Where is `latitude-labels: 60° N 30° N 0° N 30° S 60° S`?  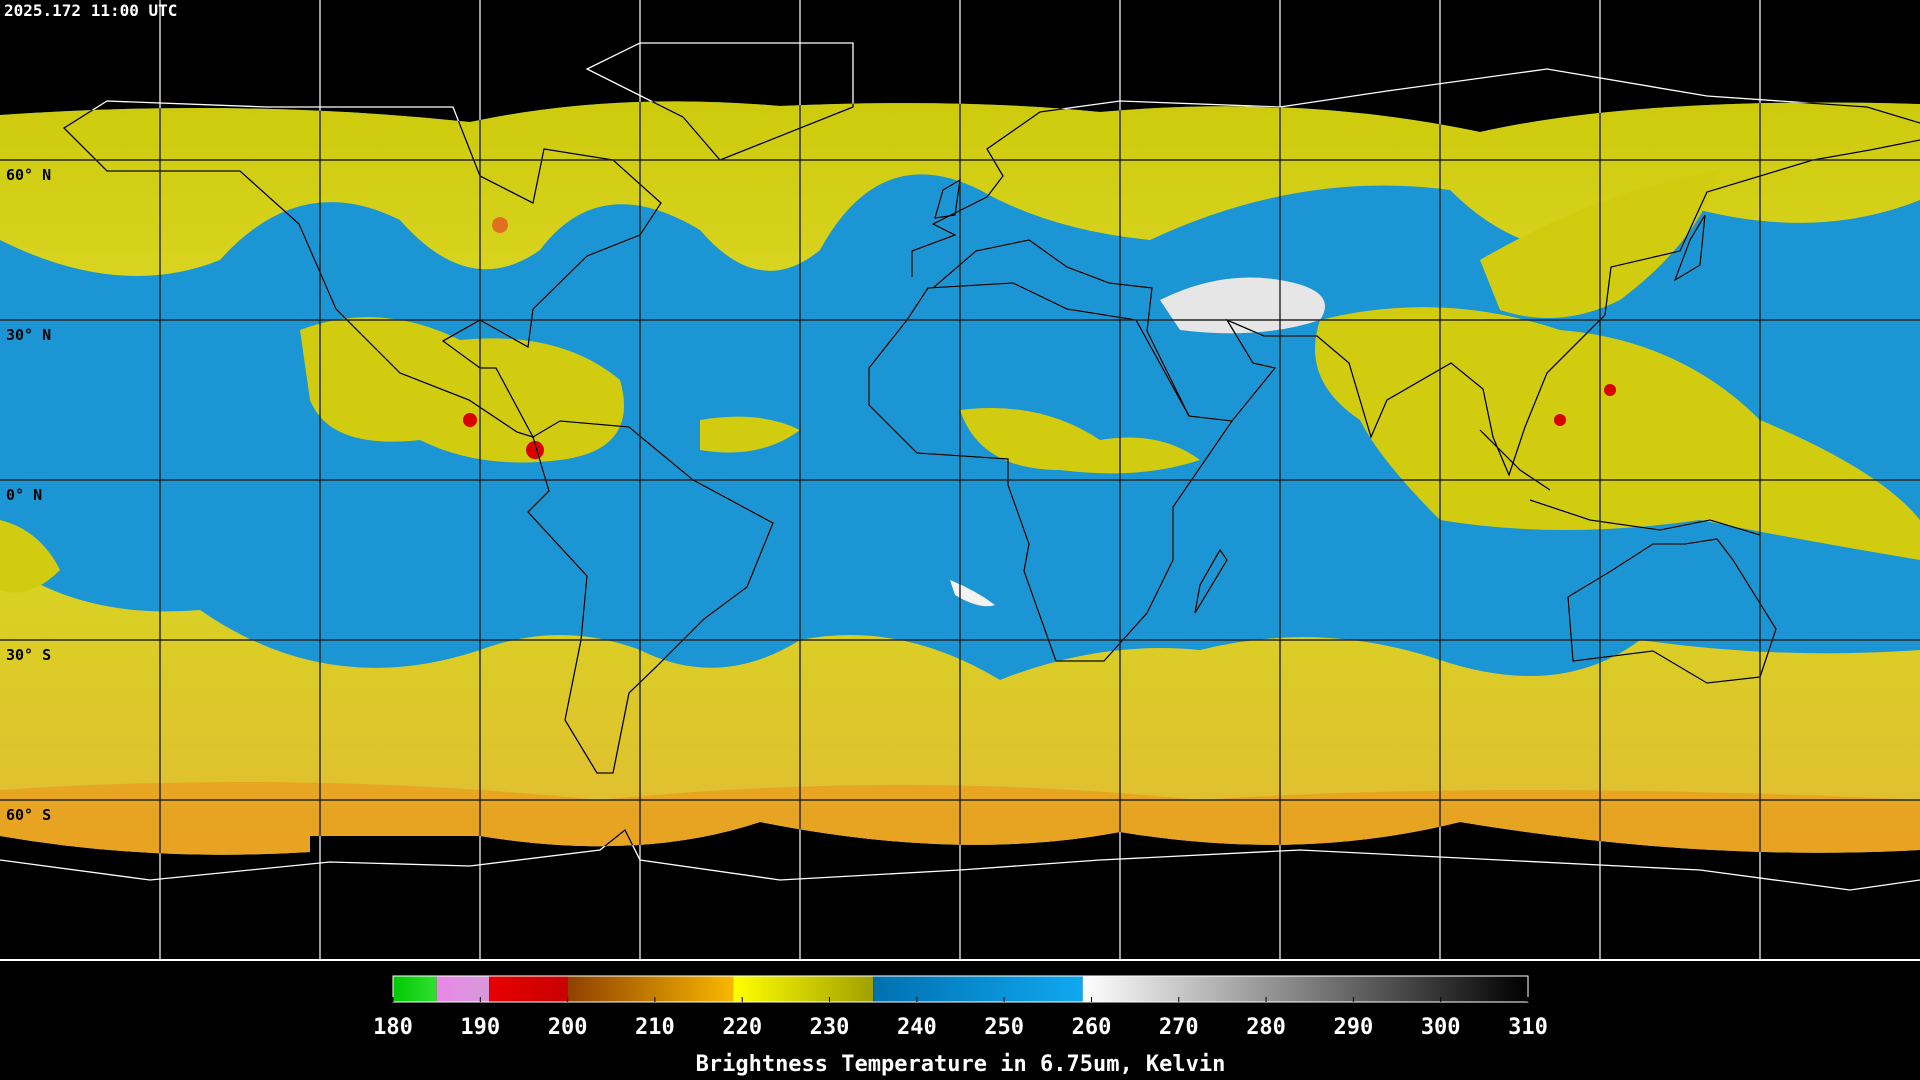
latitude-labels: 60° N 30° N 0° N 30° S 60° S is located at coordinates (28, 495).